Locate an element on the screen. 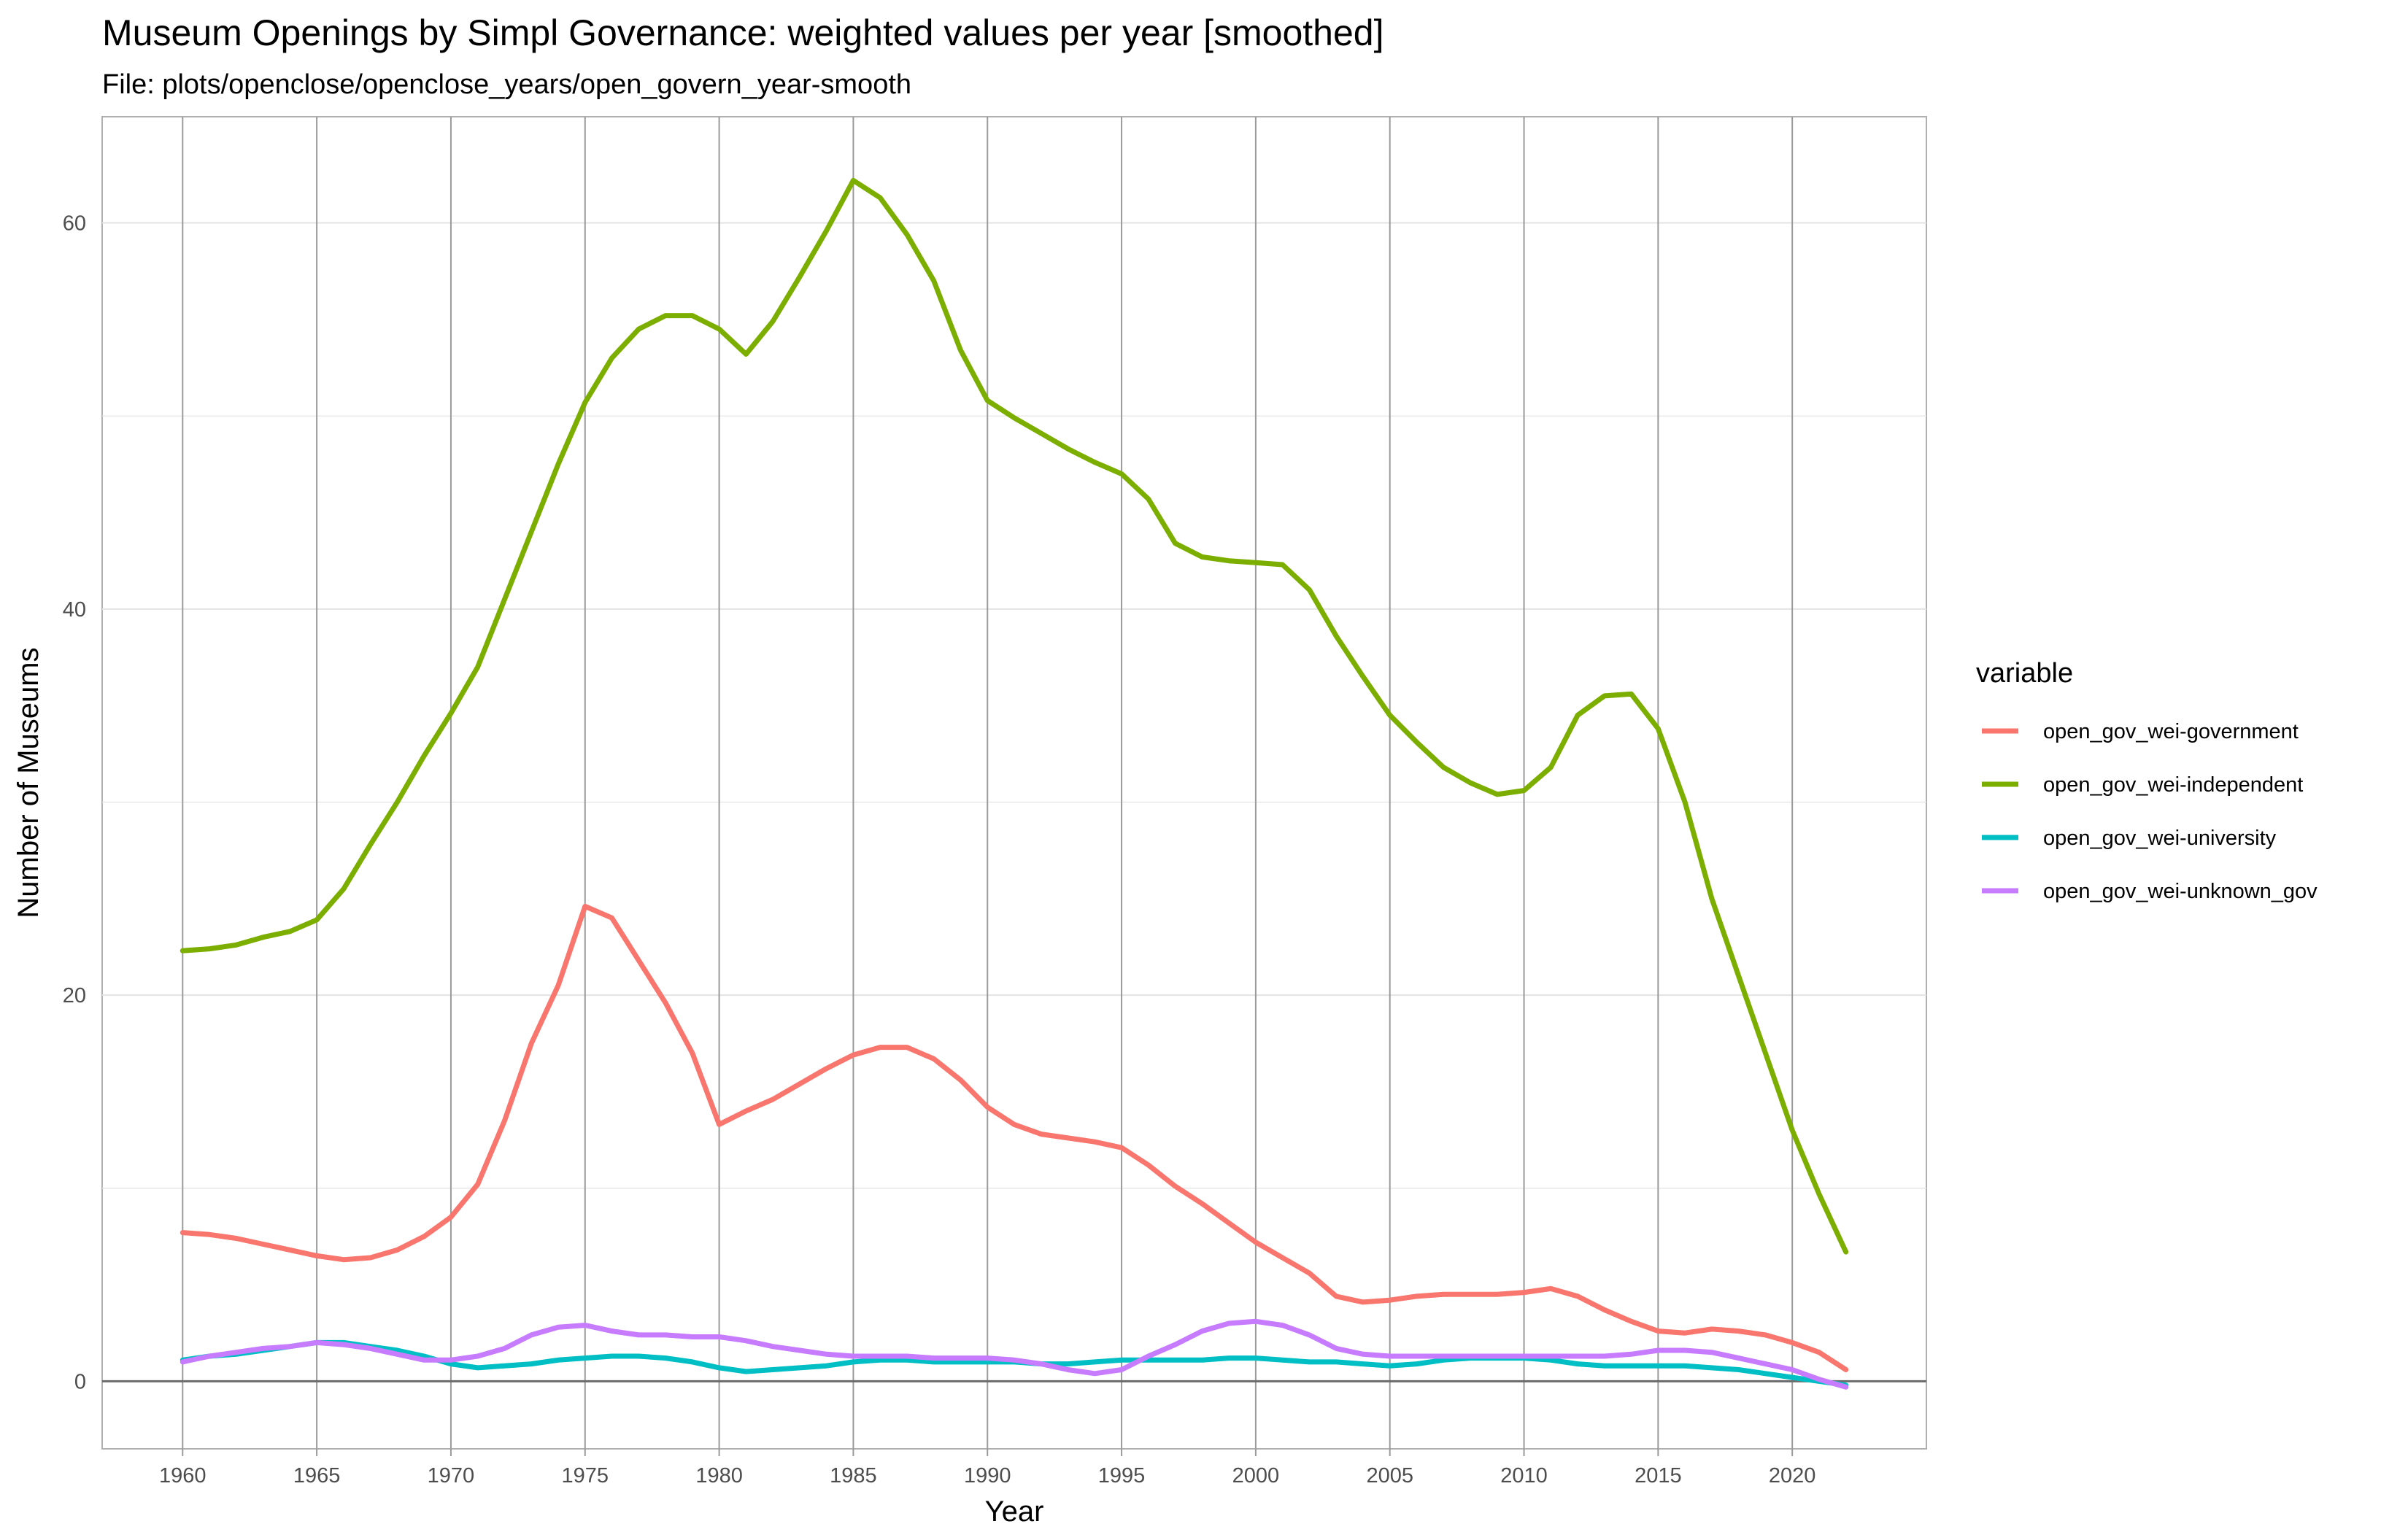 Image resolution: width=2408 pixels, height=1532 pixels. x-tick-label: 2020 is located at coordinates (1792, 1476).